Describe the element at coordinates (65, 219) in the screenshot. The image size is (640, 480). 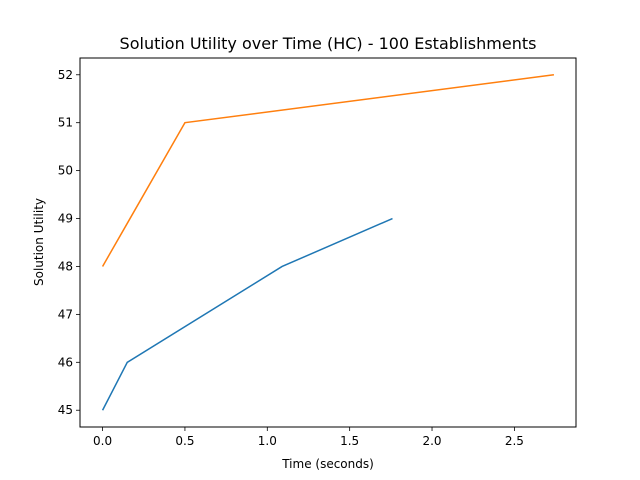
I see `y-tick-label: 49` at that location.